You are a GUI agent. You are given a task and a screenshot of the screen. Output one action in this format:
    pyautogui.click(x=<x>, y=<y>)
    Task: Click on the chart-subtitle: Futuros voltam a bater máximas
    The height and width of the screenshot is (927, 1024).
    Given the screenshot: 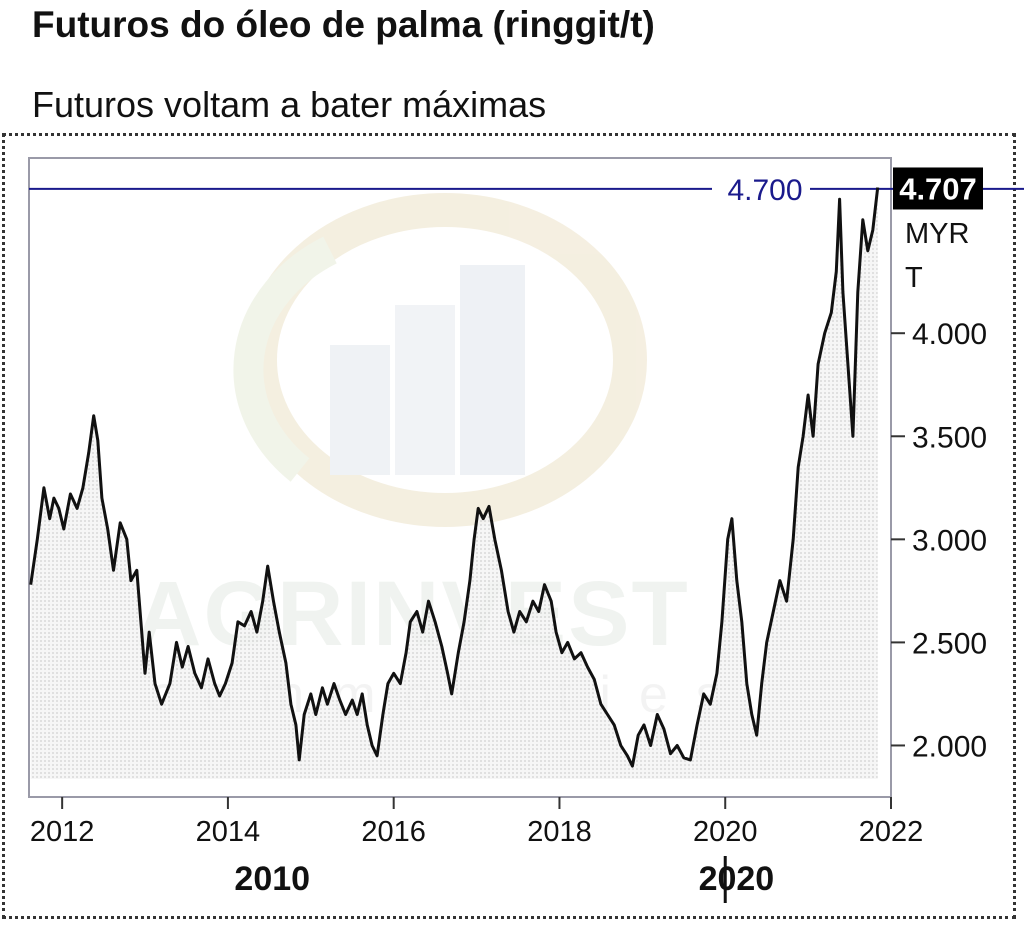 What is the action you would take?
    pyautogui.click(x=289, y=104)
    